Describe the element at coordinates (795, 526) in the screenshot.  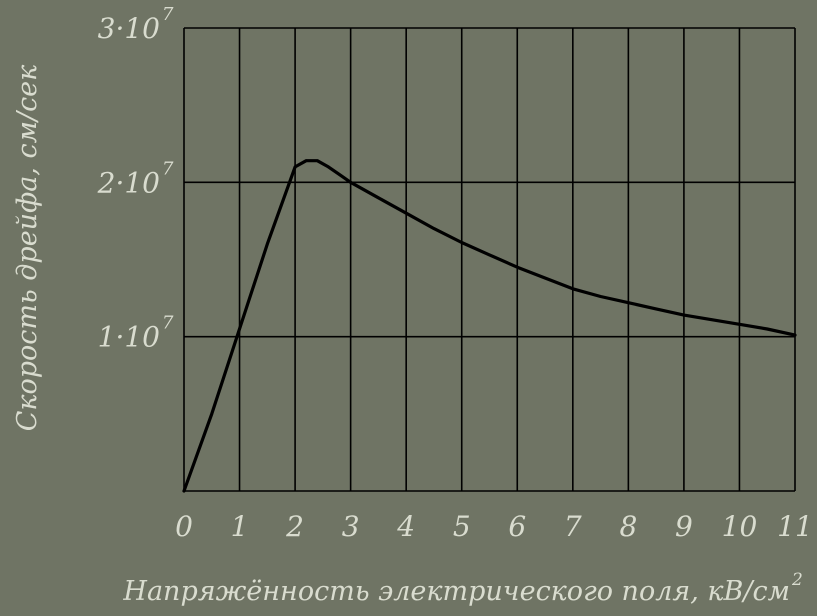
I see `x-tick-label: 11` at that location.